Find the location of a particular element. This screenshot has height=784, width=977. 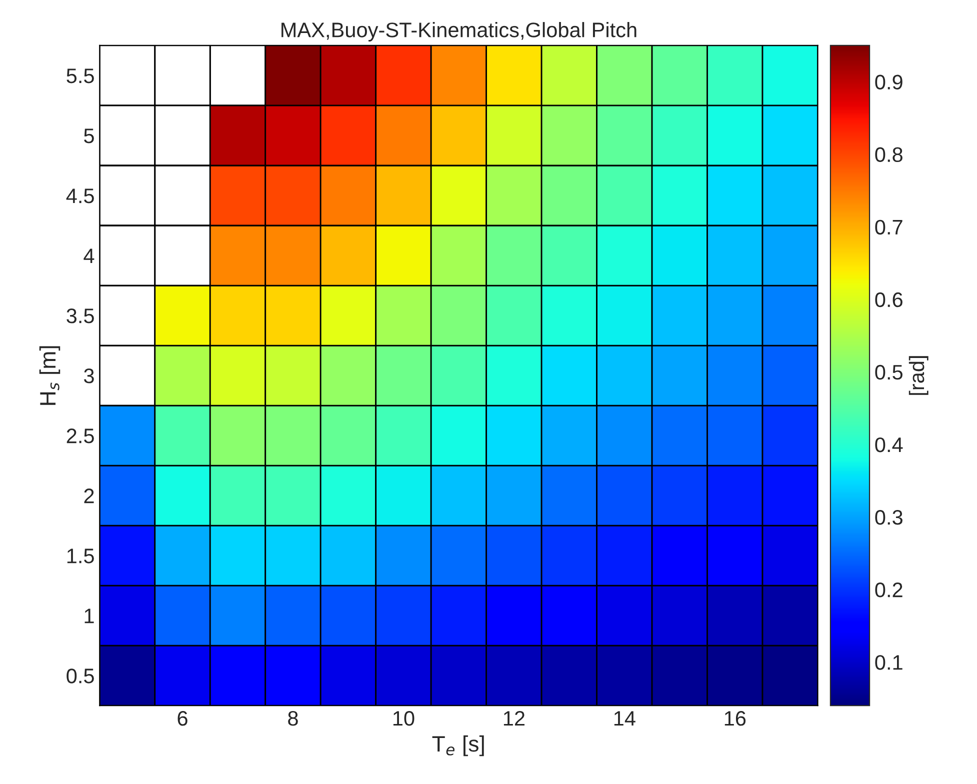

x-axis-title: T$_{e}$ [s] is located at coordinates (458, 745).